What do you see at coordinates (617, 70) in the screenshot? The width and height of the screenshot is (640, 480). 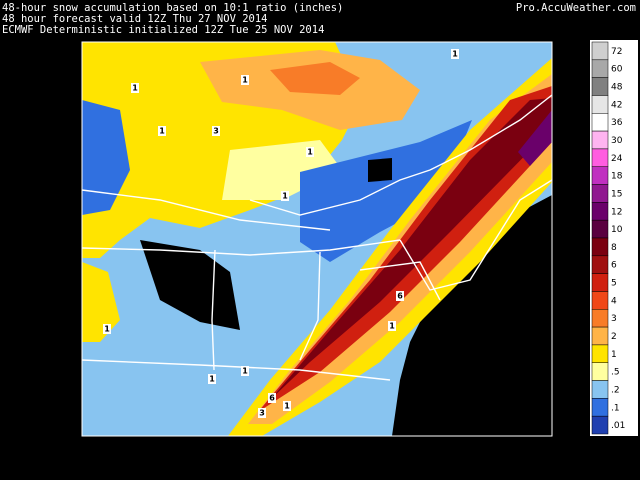 I see `legend-label: 60` at bounding box center [617, 70].